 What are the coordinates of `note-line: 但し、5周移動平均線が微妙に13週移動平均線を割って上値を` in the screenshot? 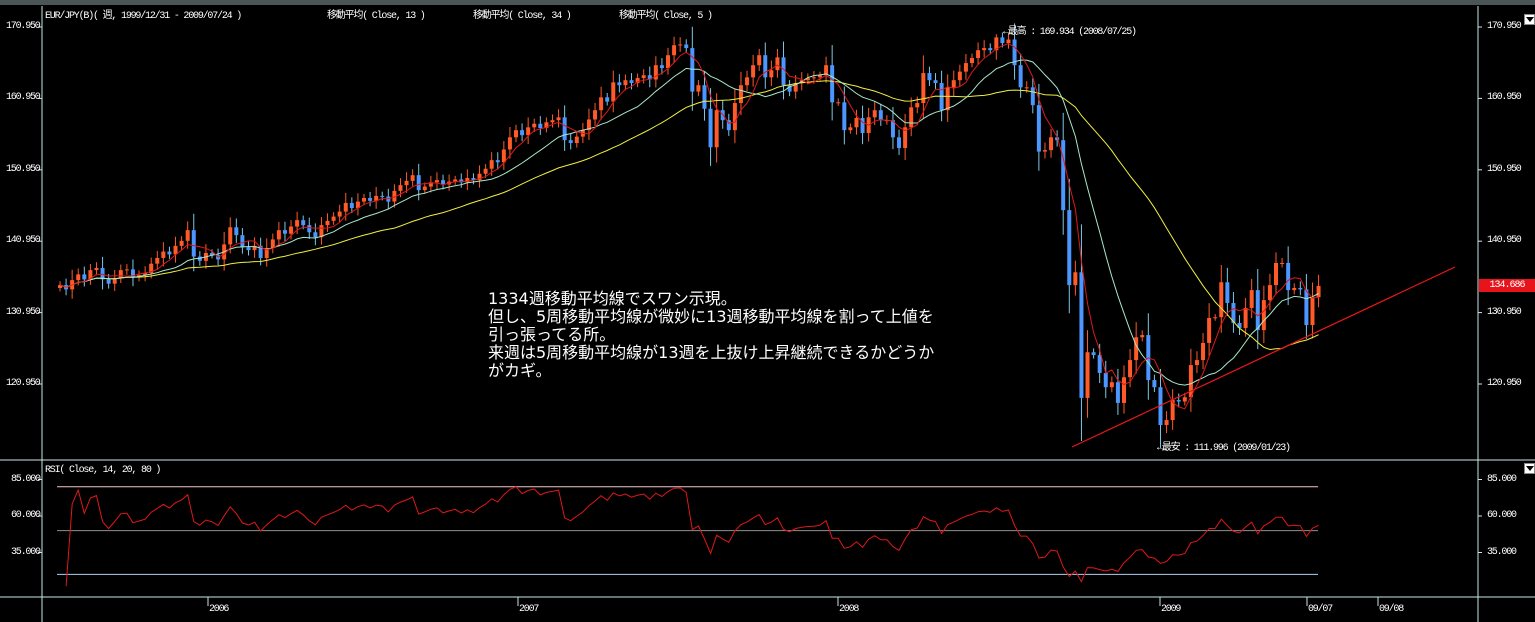 It's located at (711, 316).